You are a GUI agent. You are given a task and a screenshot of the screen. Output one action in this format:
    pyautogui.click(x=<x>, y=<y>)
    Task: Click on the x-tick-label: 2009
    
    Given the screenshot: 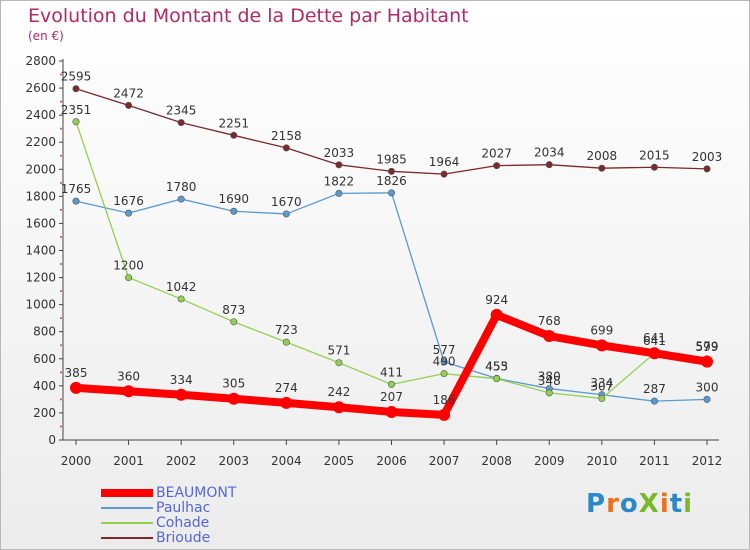 What is the action you would take?
    pyautogui.click(x=549, y=461)
    